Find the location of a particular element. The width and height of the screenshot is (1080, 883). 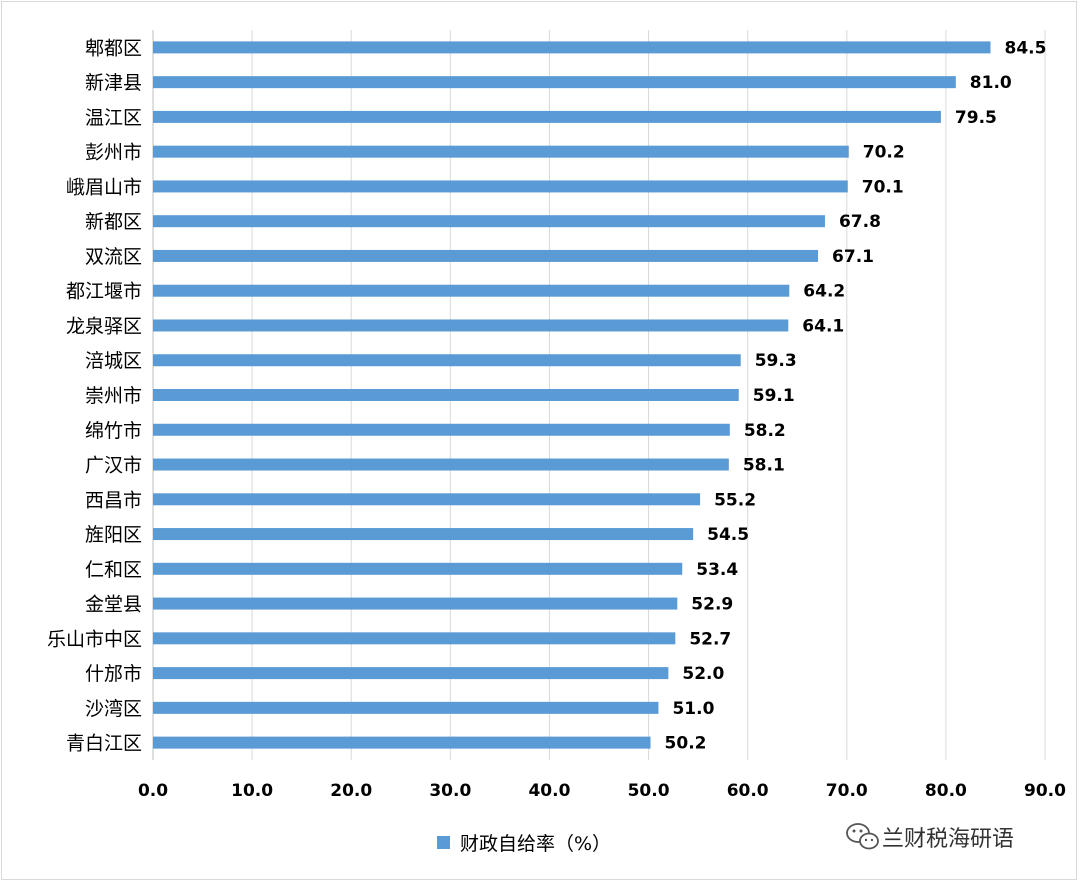

category-label: 双流区 is located at coordinates (113, 257).